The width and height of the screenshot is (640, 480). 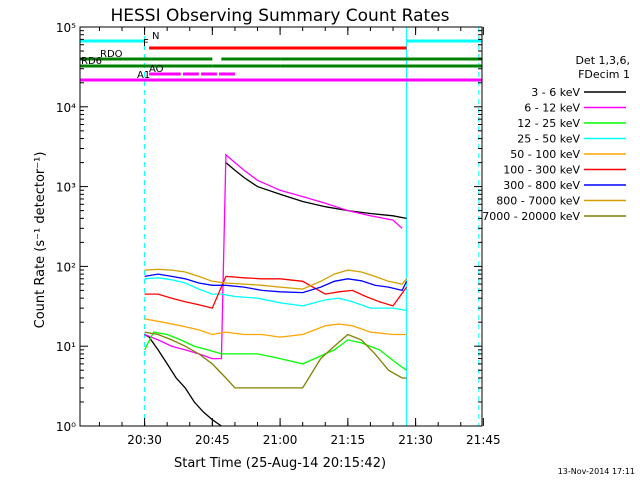 I want to click on legend-label: 7000 - 20000 keV, so click(x=531, y=216).